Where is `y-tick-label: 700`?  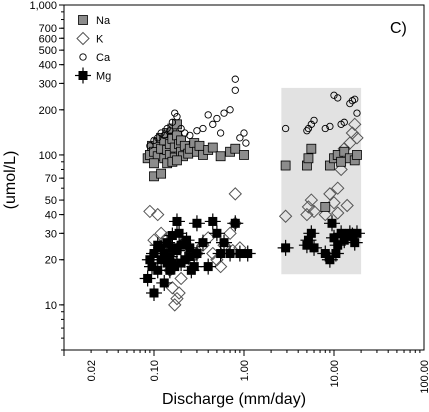
y-tick-label: 700 is located at coordinates (48, 29).